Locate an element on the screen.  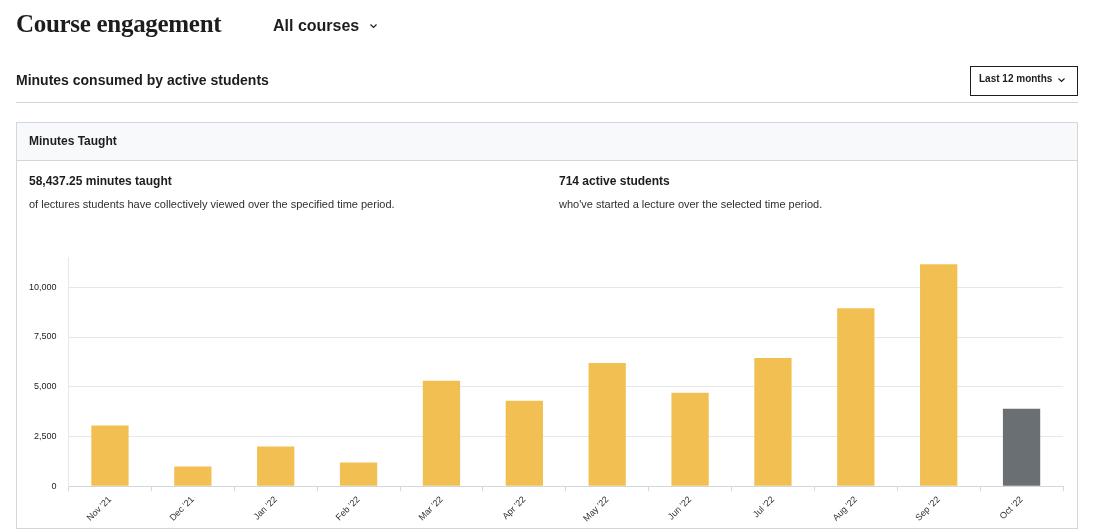
y-tick-label: 5,000 is located at coordinates (45, 386).